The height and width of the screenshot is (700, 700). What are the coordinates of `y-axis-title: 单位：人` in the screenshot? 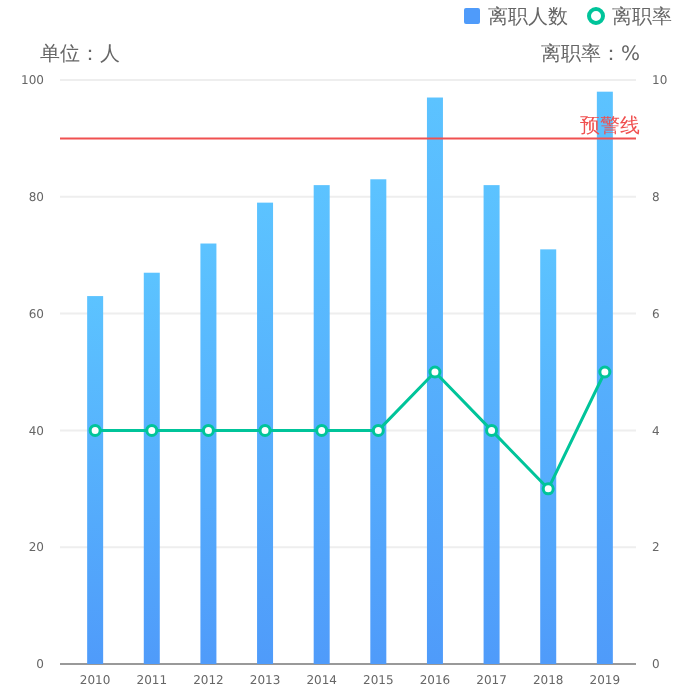 It's located at (80, 54).